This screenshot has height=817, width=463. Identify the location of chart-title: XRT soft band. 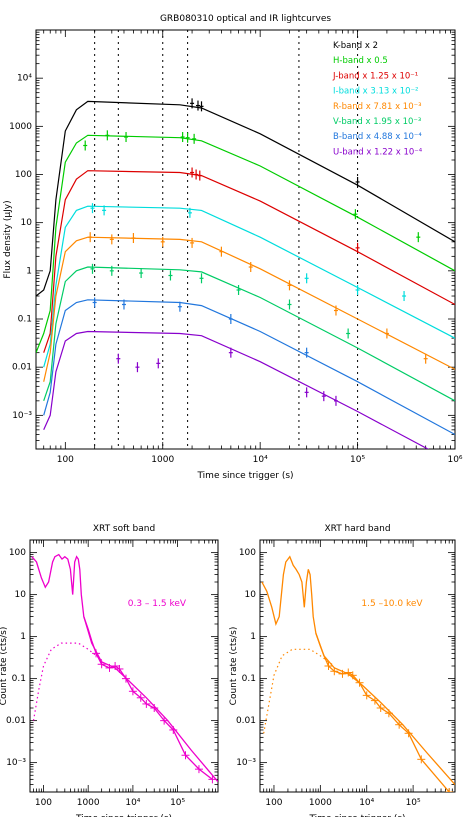
(124, 529).